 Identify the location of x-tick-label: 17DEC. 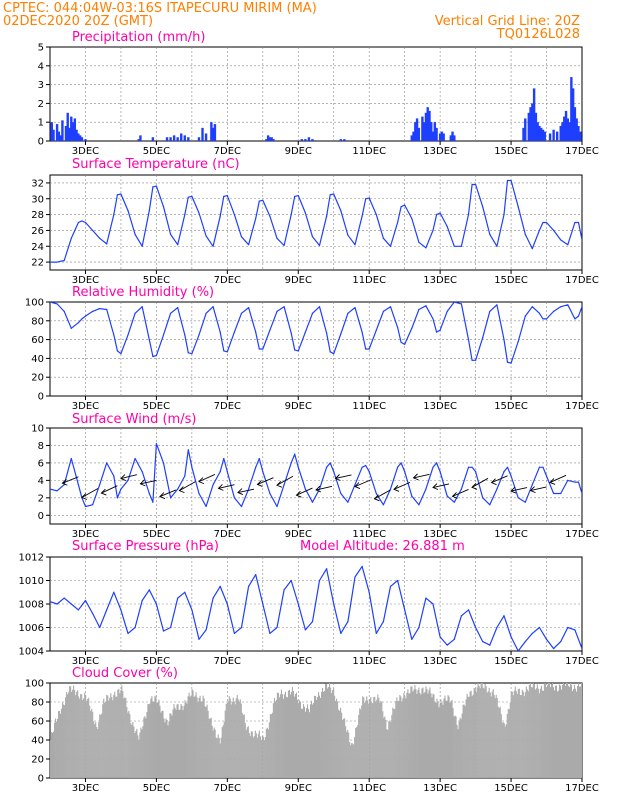
(582, 661).